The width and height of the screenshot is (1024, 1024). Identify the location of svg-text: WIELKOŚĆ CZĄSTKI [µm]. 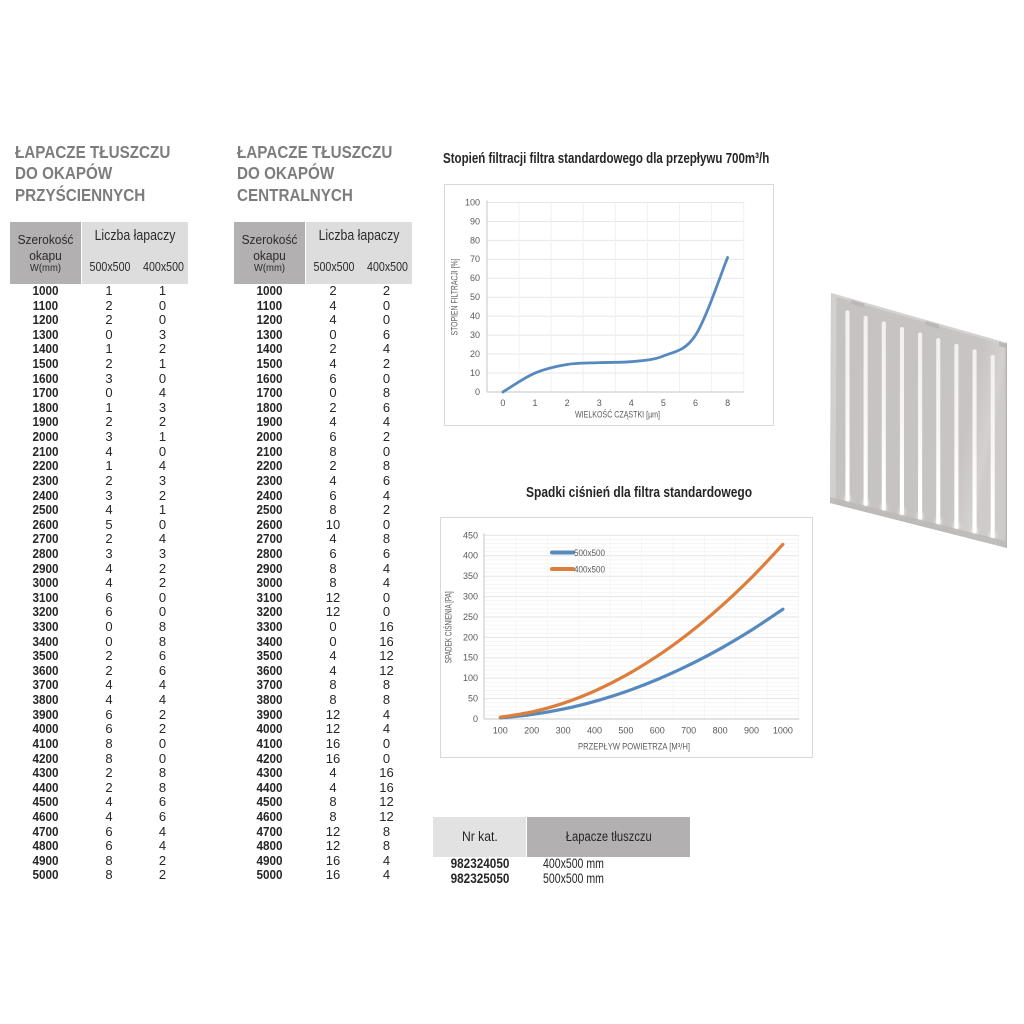
(617, 414).